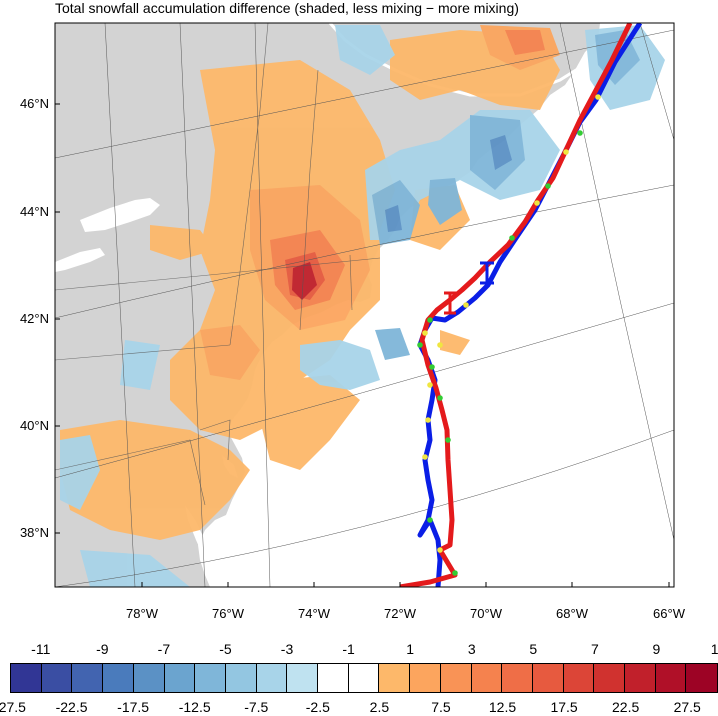  What do you see at coordinates (441, 707) in the screenshot?
I see `colorbar-bottom-label: 7.5` at bounding box center [441, 707].